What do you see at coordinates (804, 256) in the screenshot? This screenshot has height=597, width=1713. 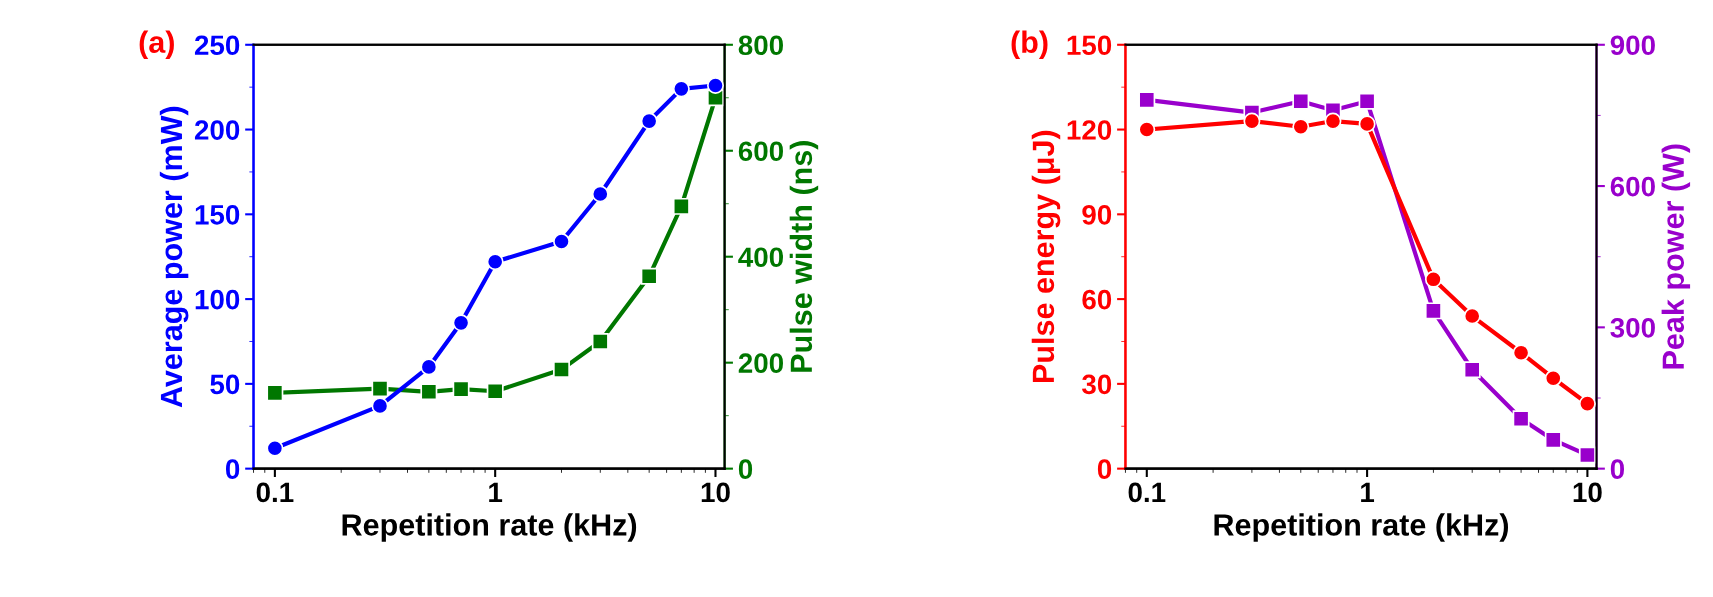 I see `y2-axis-title: Pulse width (ns)` at bounding box center [804, 256].